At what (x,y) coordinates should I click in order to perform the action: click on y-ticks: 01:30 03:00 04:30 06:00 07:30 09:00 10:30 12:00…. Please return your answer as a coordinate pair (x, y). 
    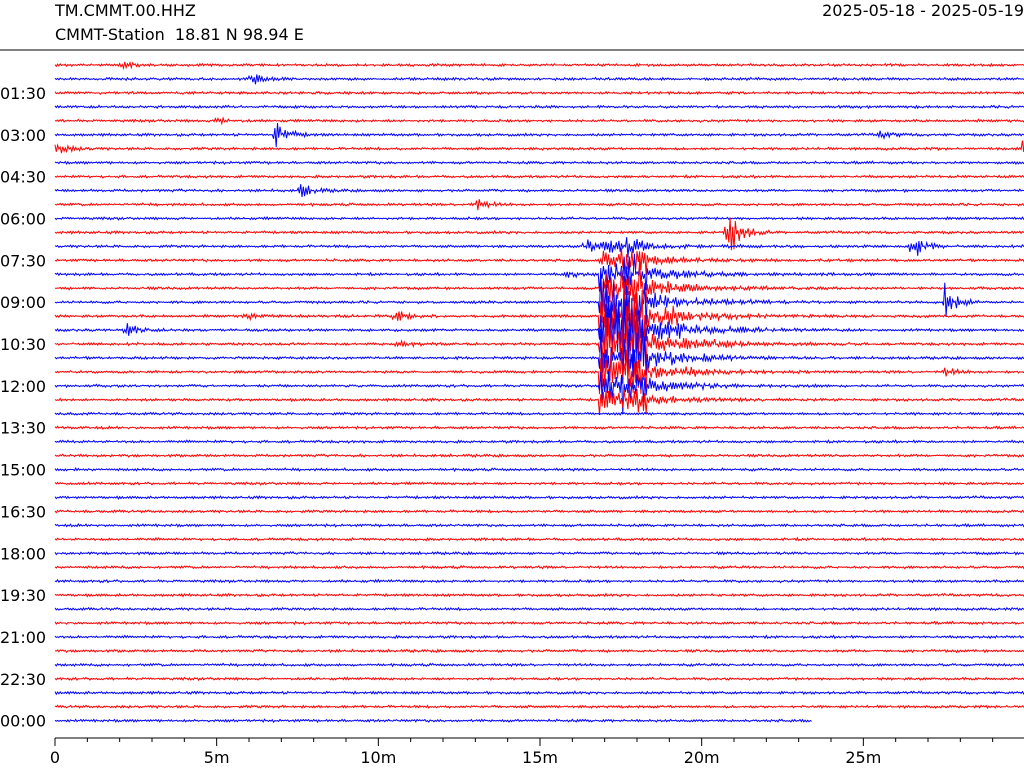
    Looking at the image, I should click on (23, 407).